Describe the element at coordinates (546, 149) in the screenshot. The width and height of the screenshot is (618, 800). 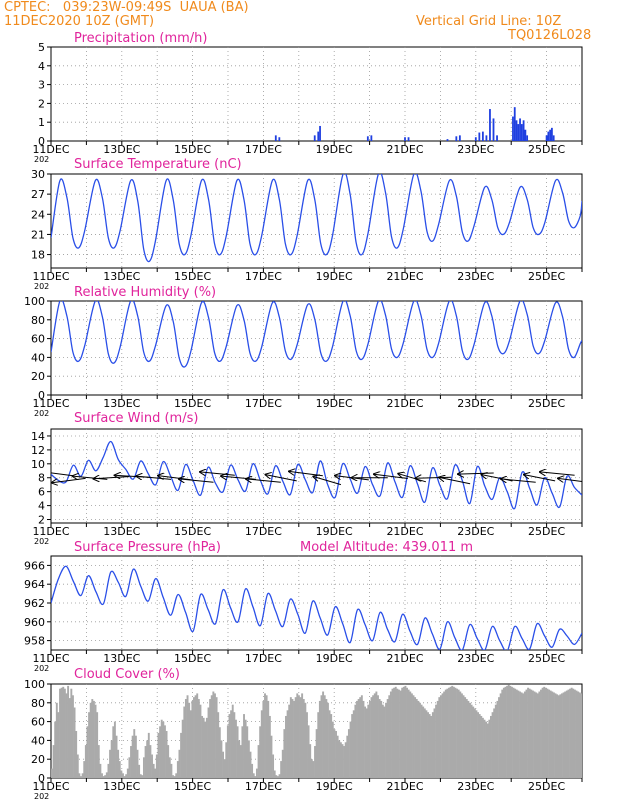
I see `x-tick-label: 25DEC` at that location.